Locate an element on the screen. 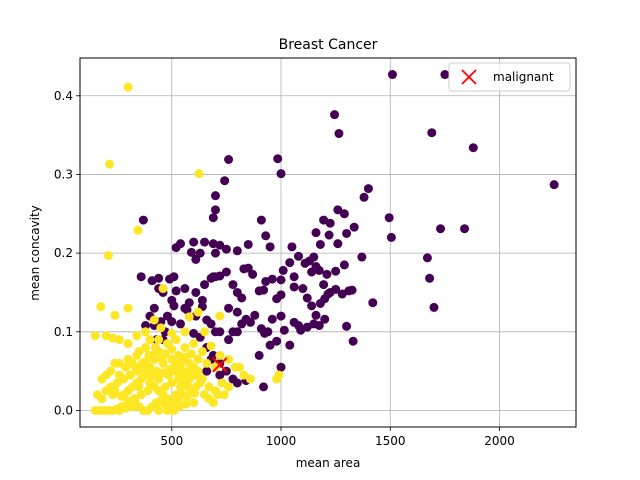 The height and width of the screenshot is (480, 640). marker-layer is located at coordinates (220, 365).